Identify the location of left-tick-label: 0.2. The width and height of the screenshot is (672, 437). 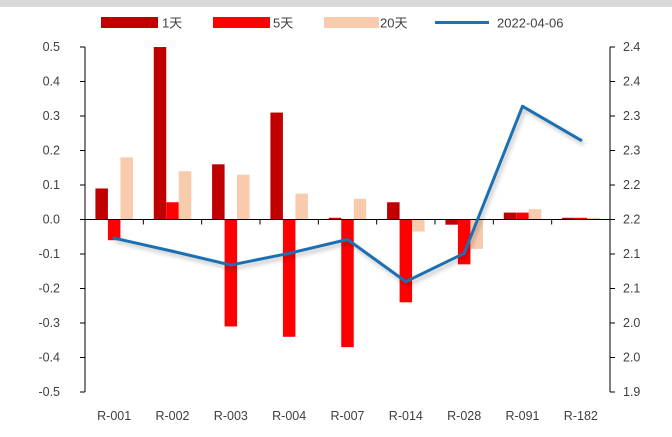
(51, 151).